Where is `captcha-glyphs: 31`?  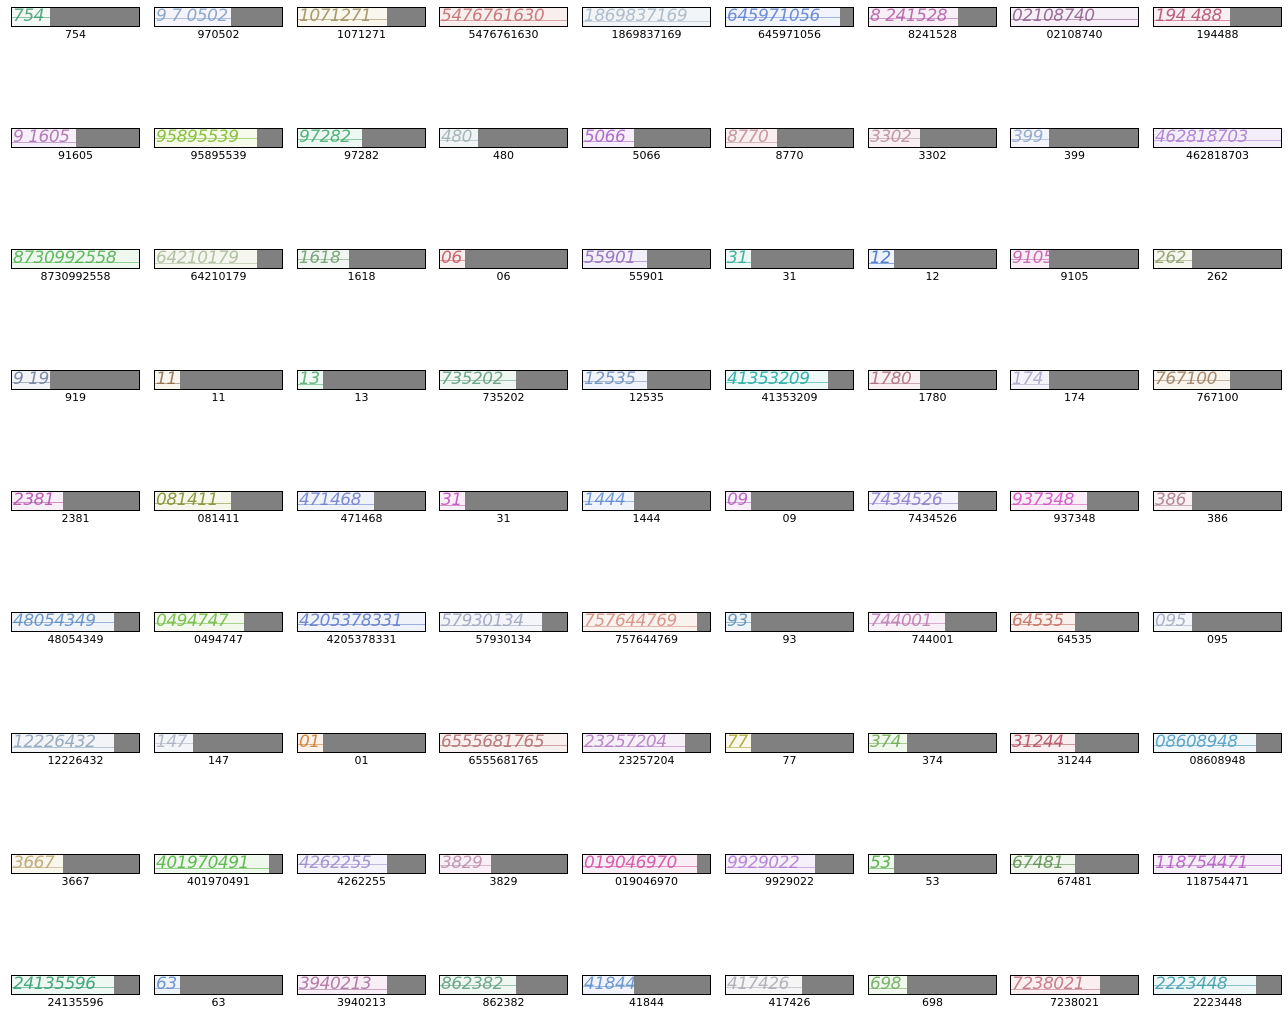 captcha-glyphs: 31 is located at coordinates (451, 501).